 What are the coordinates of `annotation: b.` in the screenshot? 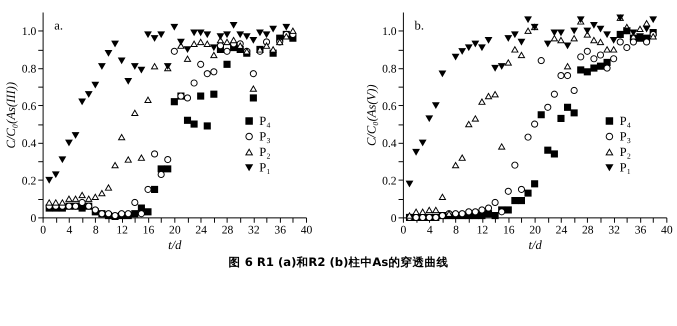 It's located at (419, 25).